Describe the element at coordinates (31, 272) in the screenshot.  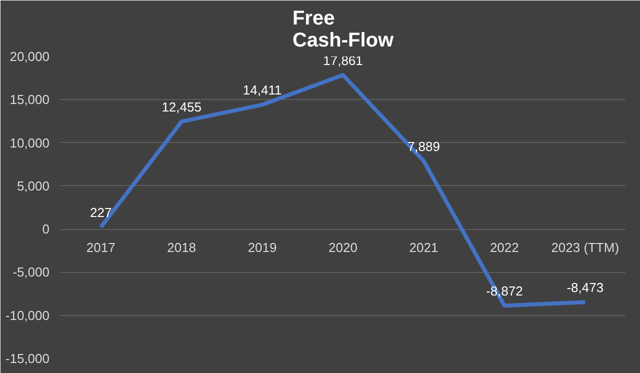
I see `y-tick-label: -5,000` at that location.